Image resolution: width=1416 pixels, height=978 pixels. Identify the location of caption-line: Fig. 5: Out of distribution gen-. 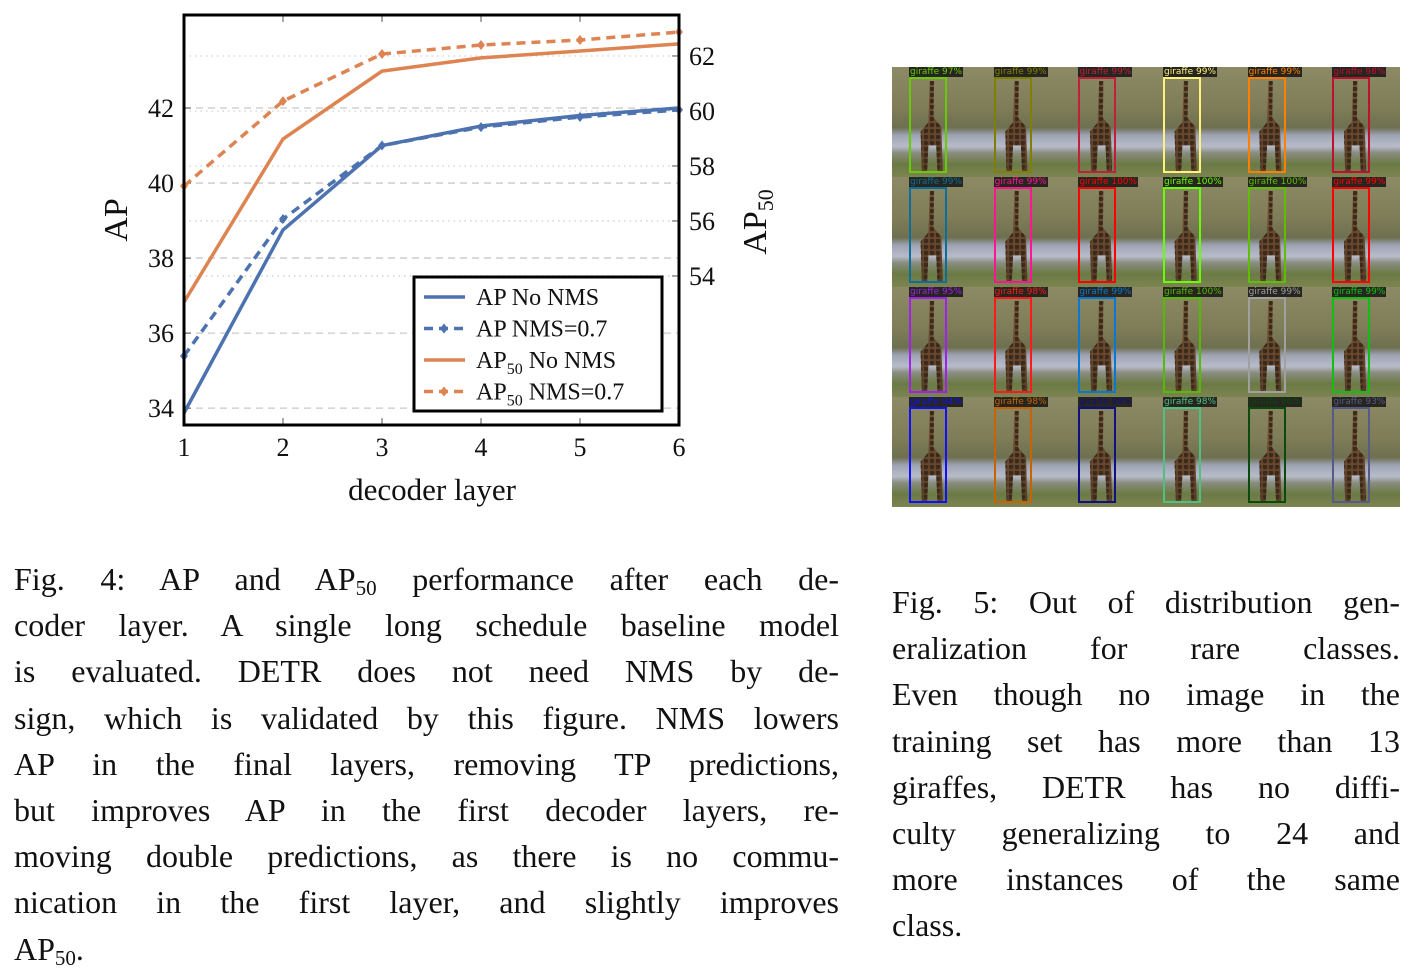
(1146, 602).